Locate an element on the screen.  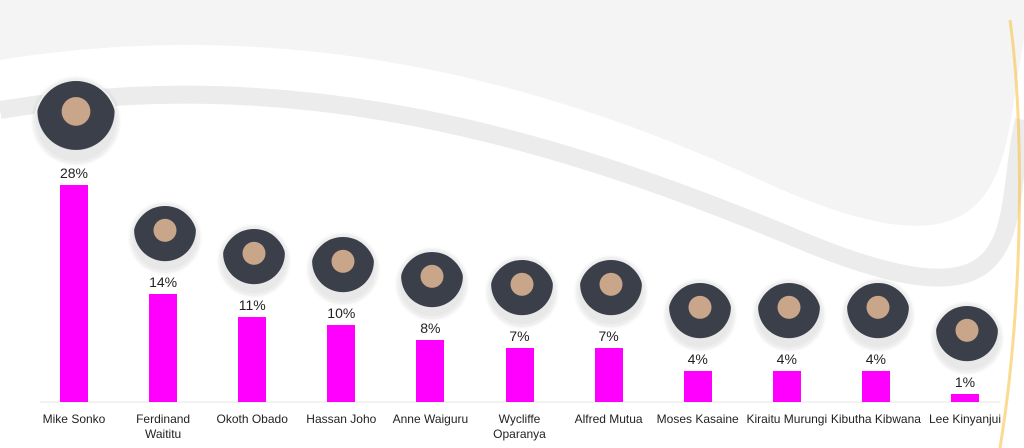
value-label: 1% is located at coordinates (965, 382).